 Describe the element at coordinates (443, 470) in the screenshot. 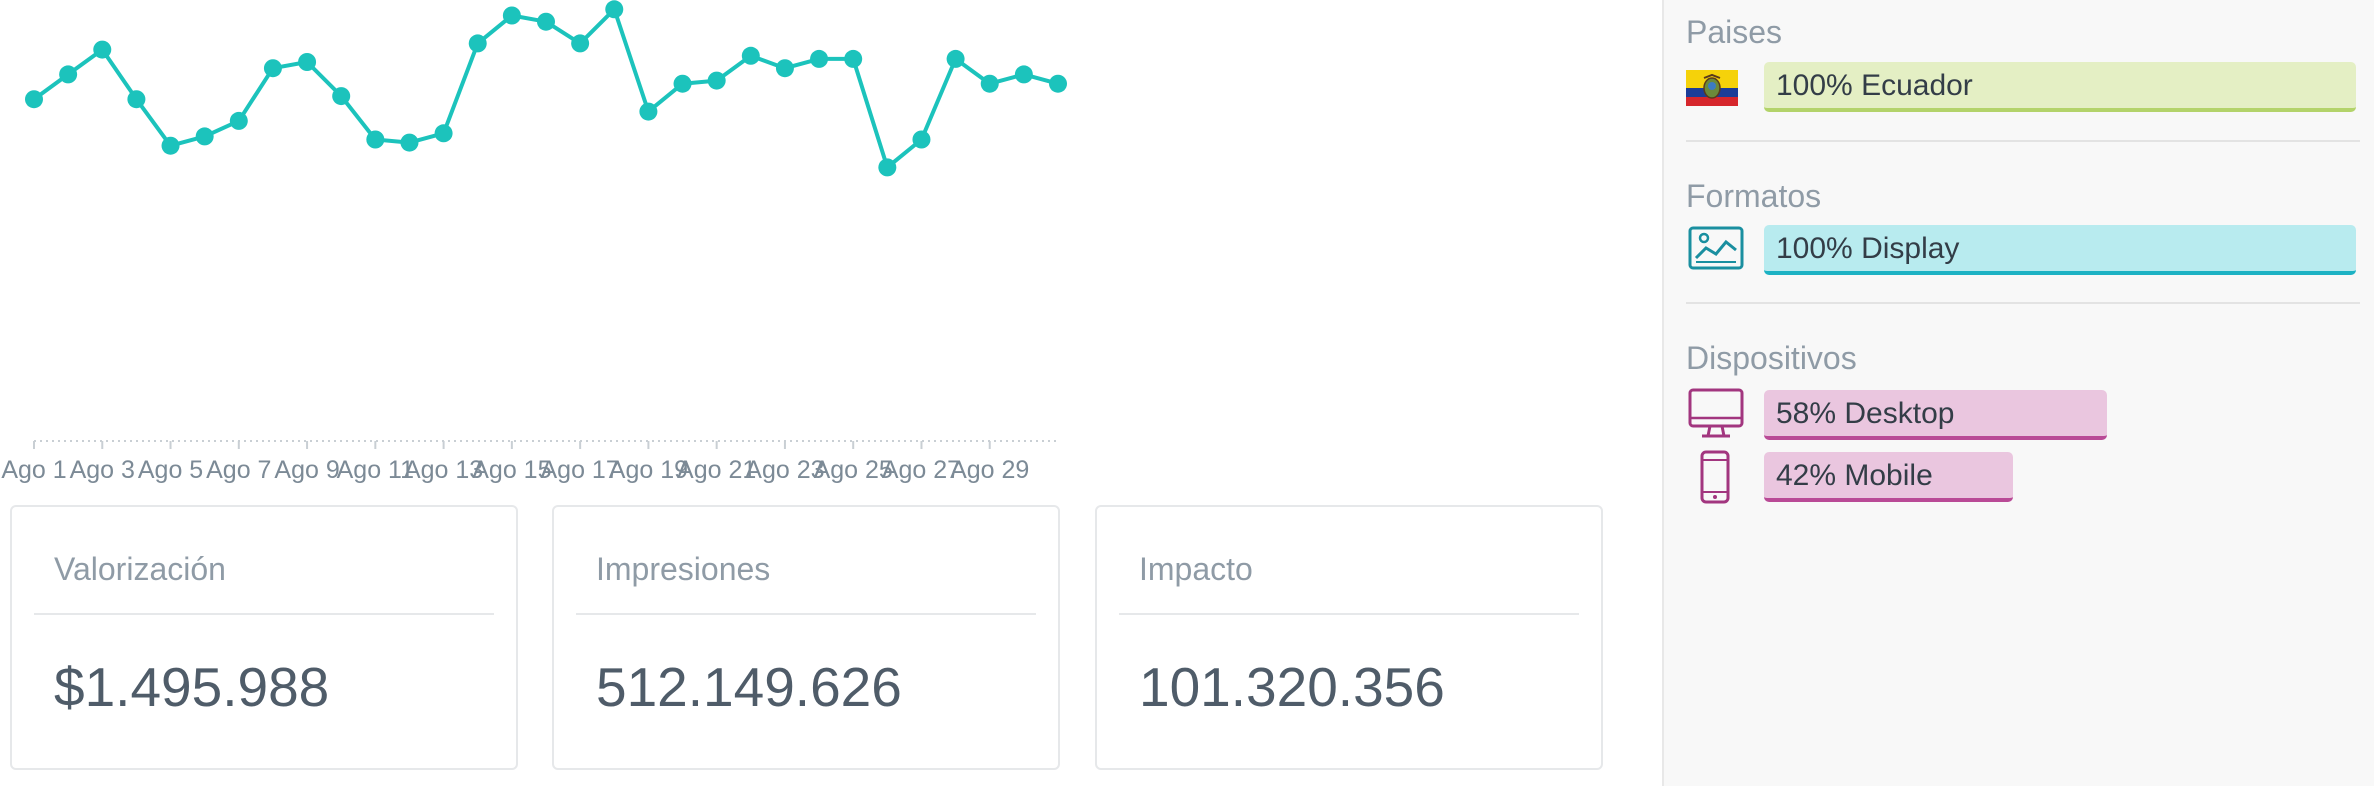

I see `x-tick-label: Ago 13` at that location.